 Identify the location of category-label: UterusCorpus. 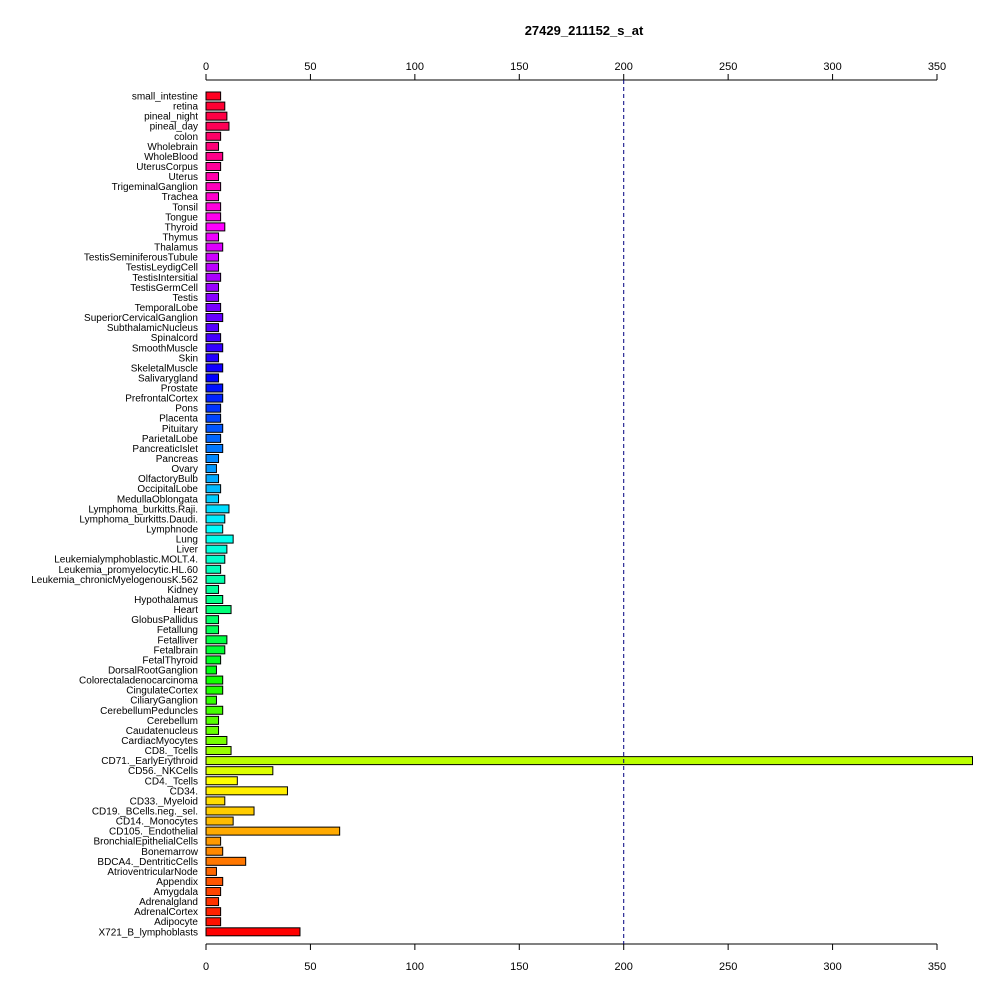
(167, 167).